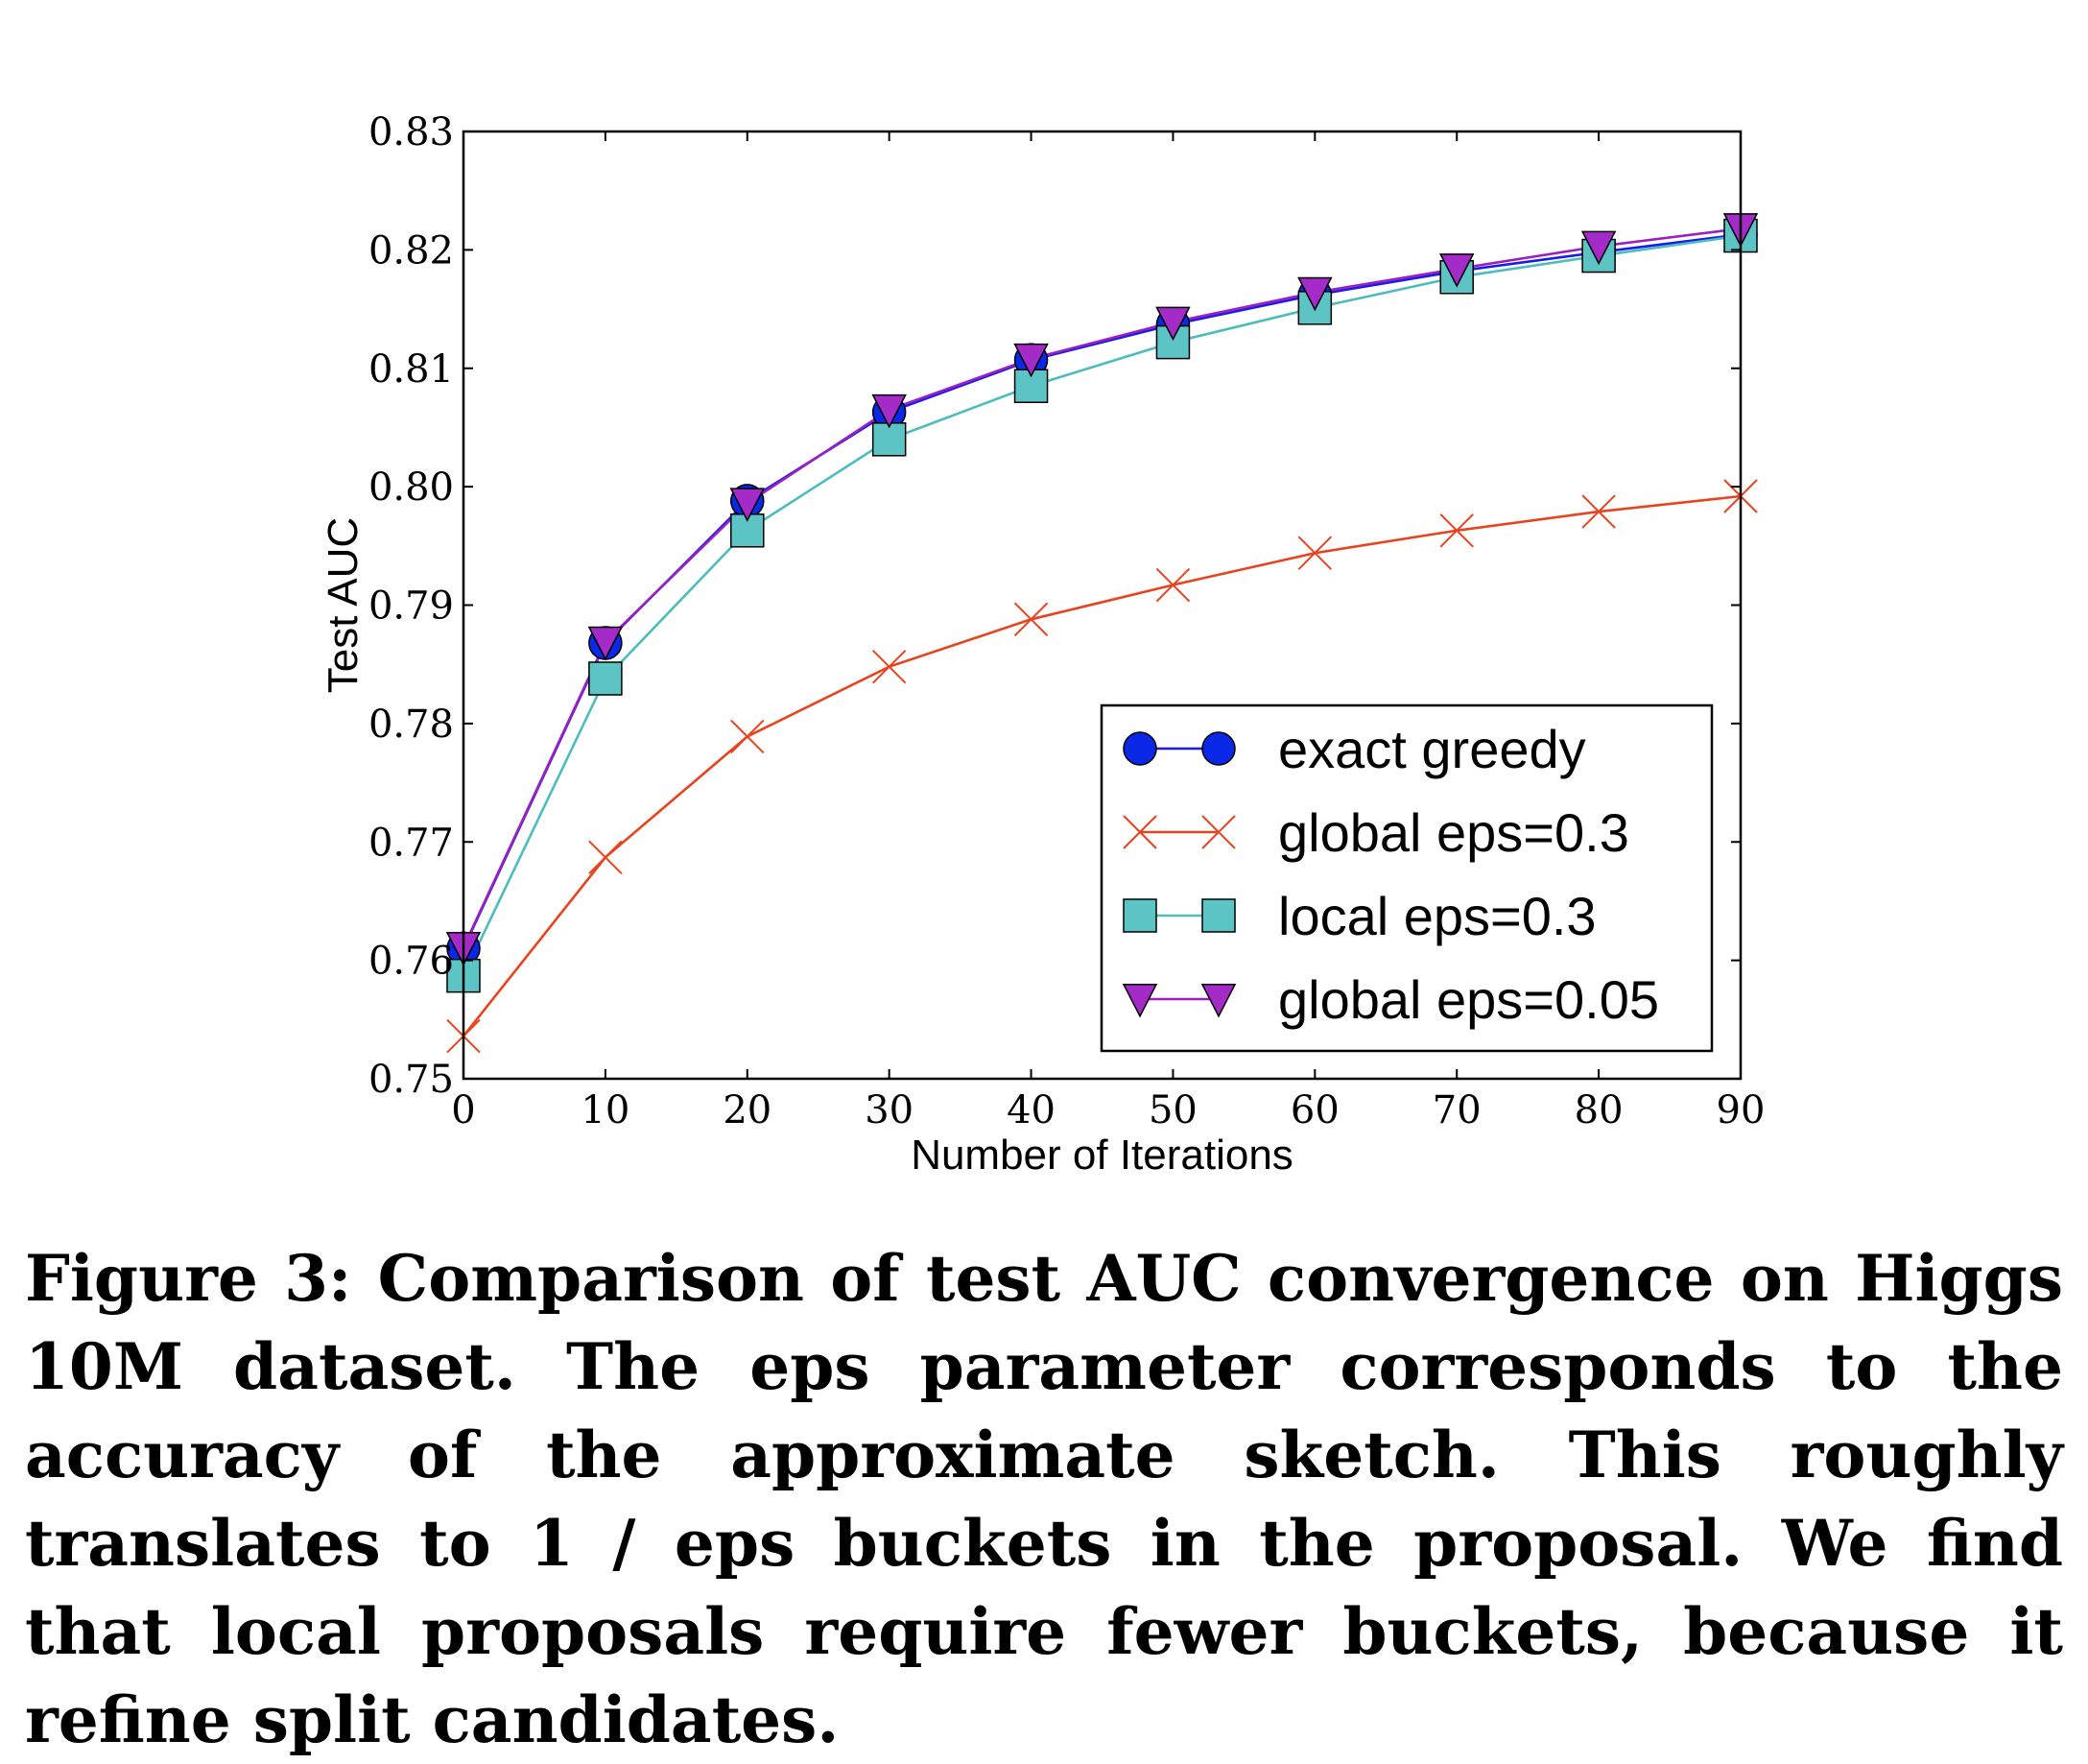 This screenshot has height=1764, width=2088. Describe the element at coordinates (411, 369) in the screenshot. I see `y-tick-label-6: 0.81` at that location.